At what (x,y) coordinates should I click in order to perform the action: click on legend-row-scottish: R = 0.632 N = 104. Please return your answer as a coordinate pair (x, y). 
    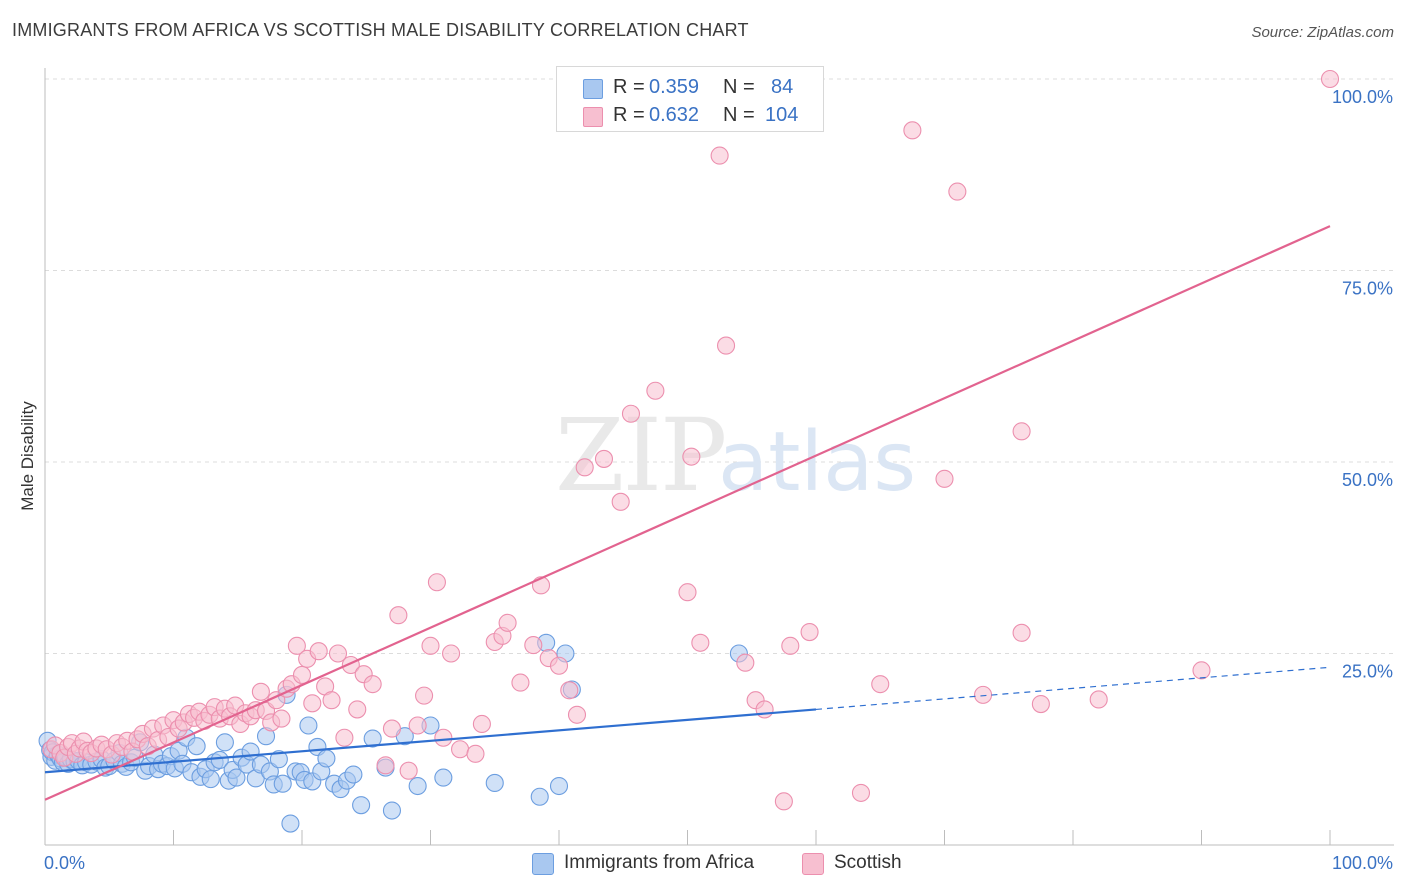
    Looking at the image, I should click on (690, 115).